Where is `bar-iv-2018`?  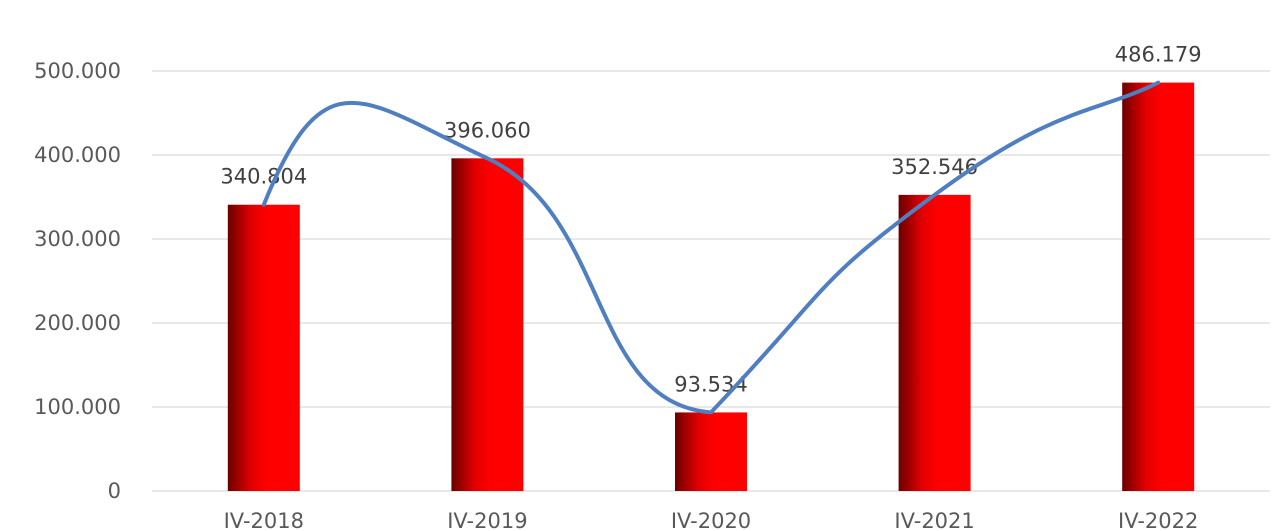
bar-iv-2018 is located at coordinates (263, 347).